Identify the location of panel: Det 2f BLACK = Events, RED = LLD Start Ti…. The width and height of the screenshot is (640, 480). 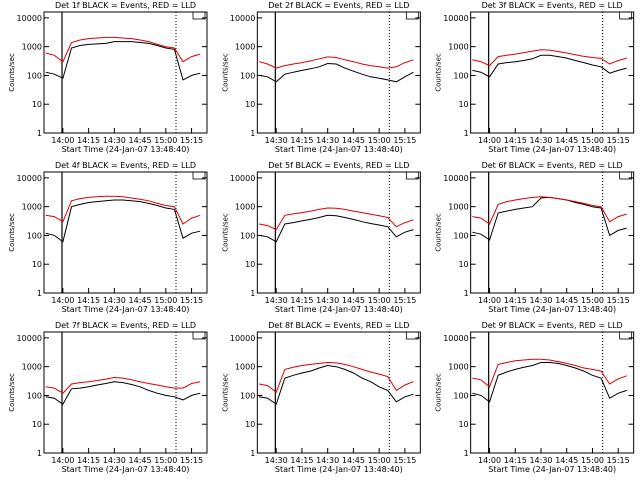
(321, 77).